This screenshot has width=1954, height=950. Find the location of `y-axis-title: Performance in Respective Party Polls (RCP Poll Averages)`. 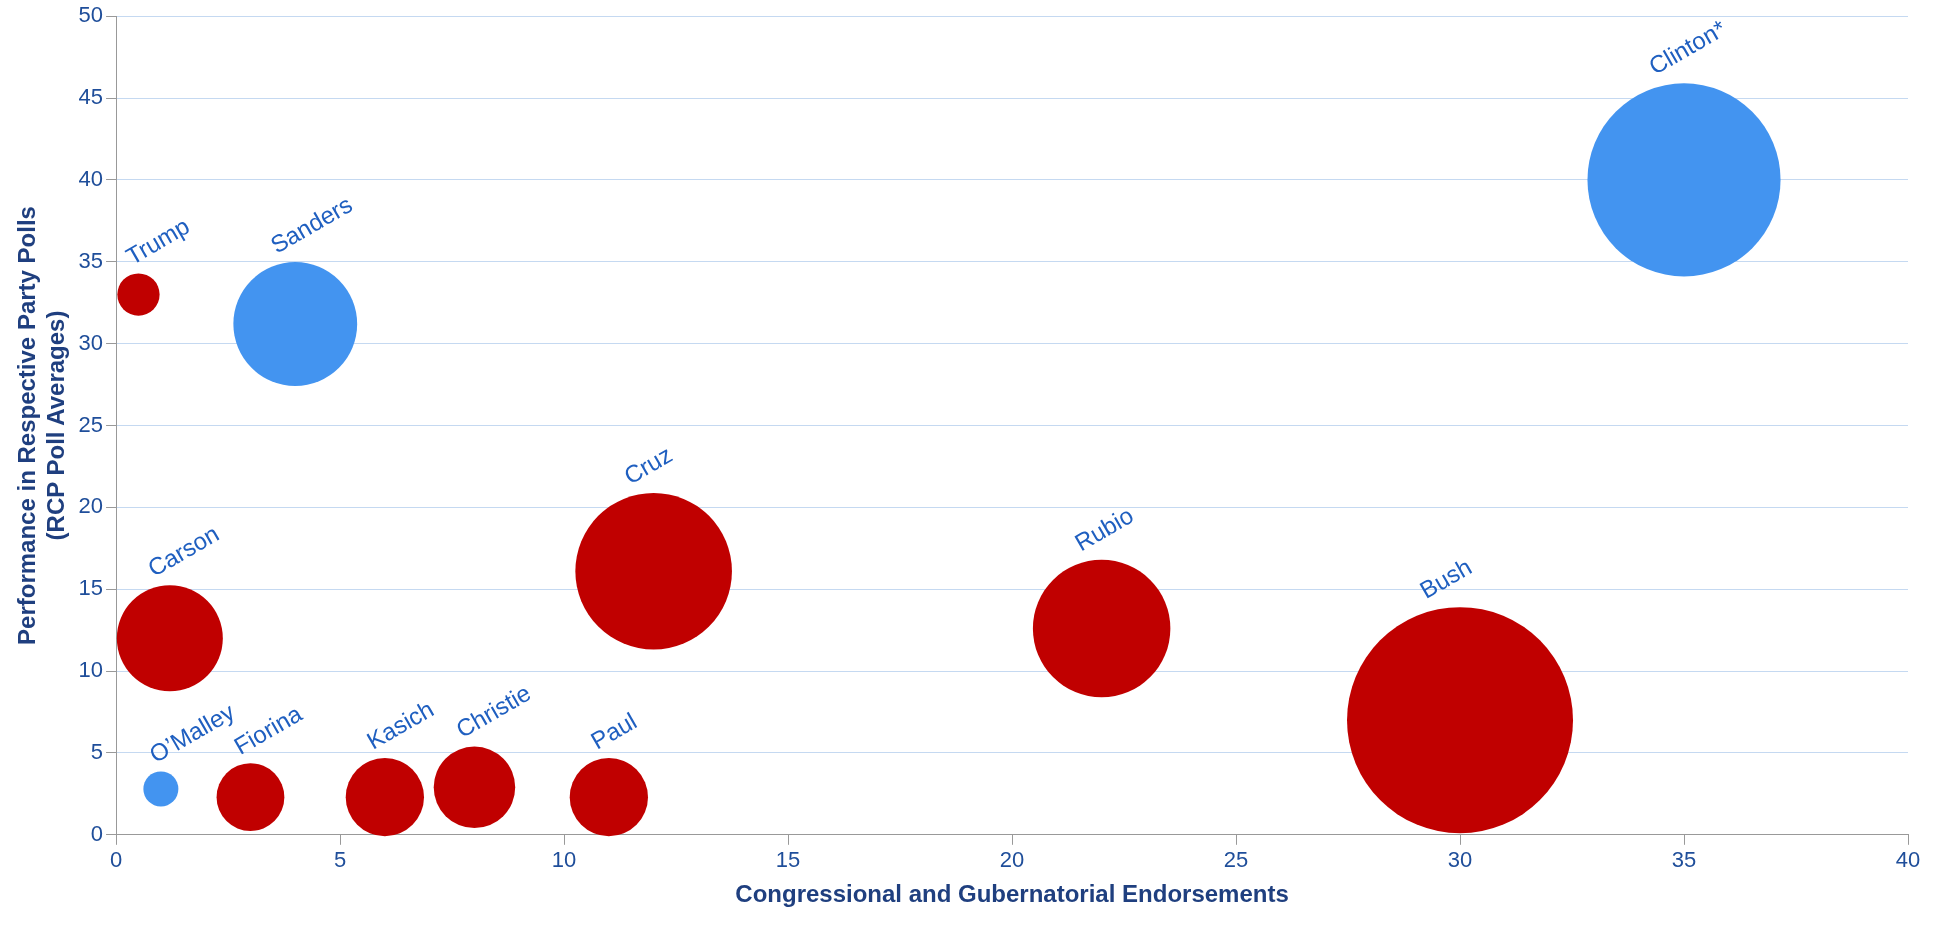

y-axis-title: Performance in Respective Party Polls (RCP Poll Averages) is located at coordinates (41, 425).